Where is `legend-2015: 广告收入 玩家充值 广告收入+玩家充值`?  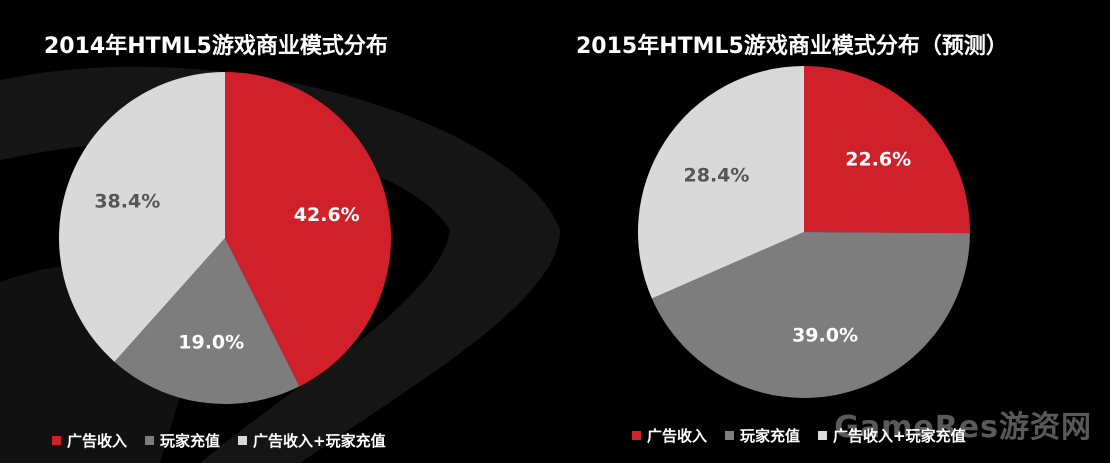
legend-2015: 广告收入 玩家充值 广告收入+玩家充值 is located at coordinates (808, 435).